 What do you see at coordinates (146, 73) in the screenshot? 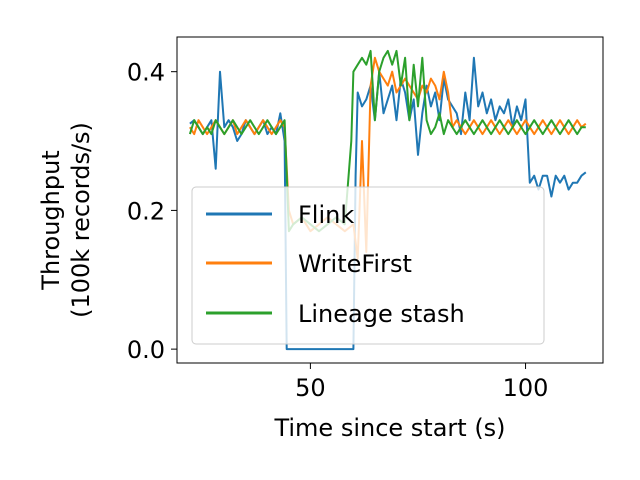
I see `y-tick-label: 0.4` at bounding box center [146, 73].